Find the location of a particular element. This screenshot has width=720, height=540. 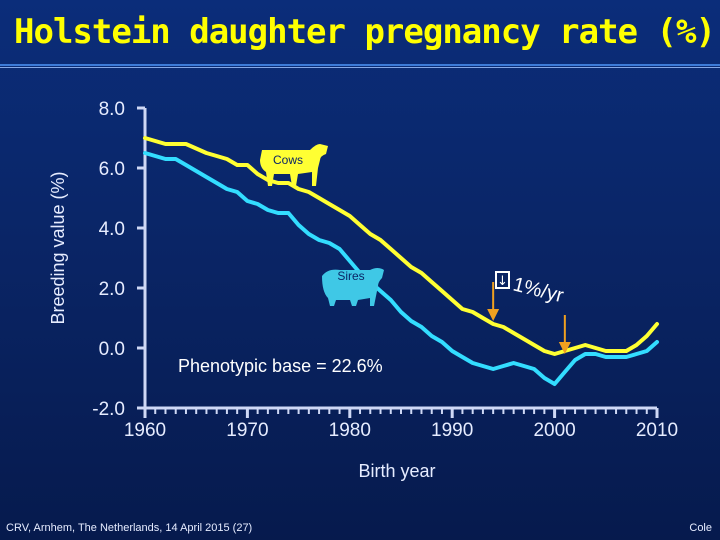

y-tick-label: 6.0 is located at coordinates (112, 169).